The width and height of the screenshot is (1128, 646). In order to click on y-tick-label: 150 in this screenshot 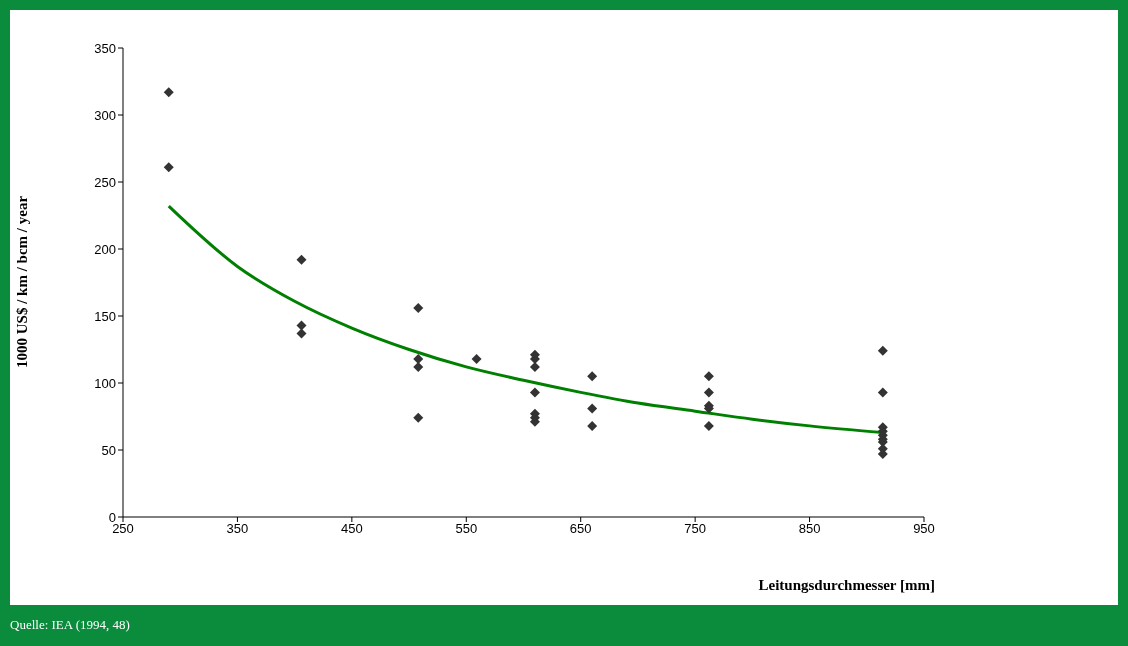, I will do `click(105, 316)`.